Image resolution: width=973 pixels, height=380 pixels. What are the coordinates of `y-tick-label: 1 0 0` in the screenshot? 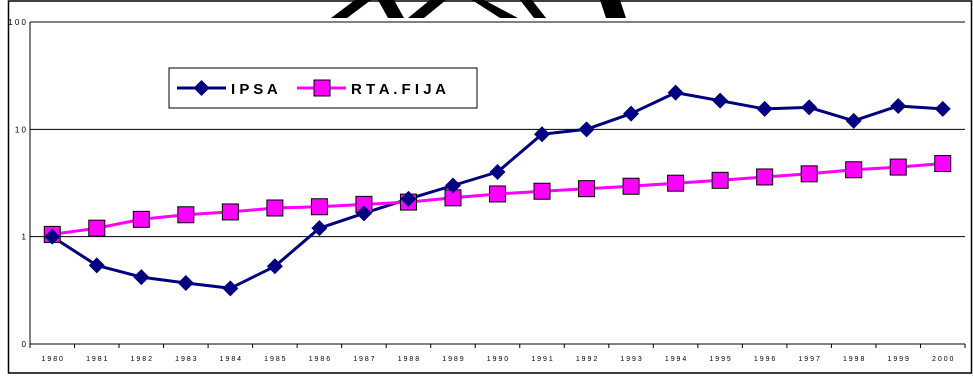 It's located at (17, 22).